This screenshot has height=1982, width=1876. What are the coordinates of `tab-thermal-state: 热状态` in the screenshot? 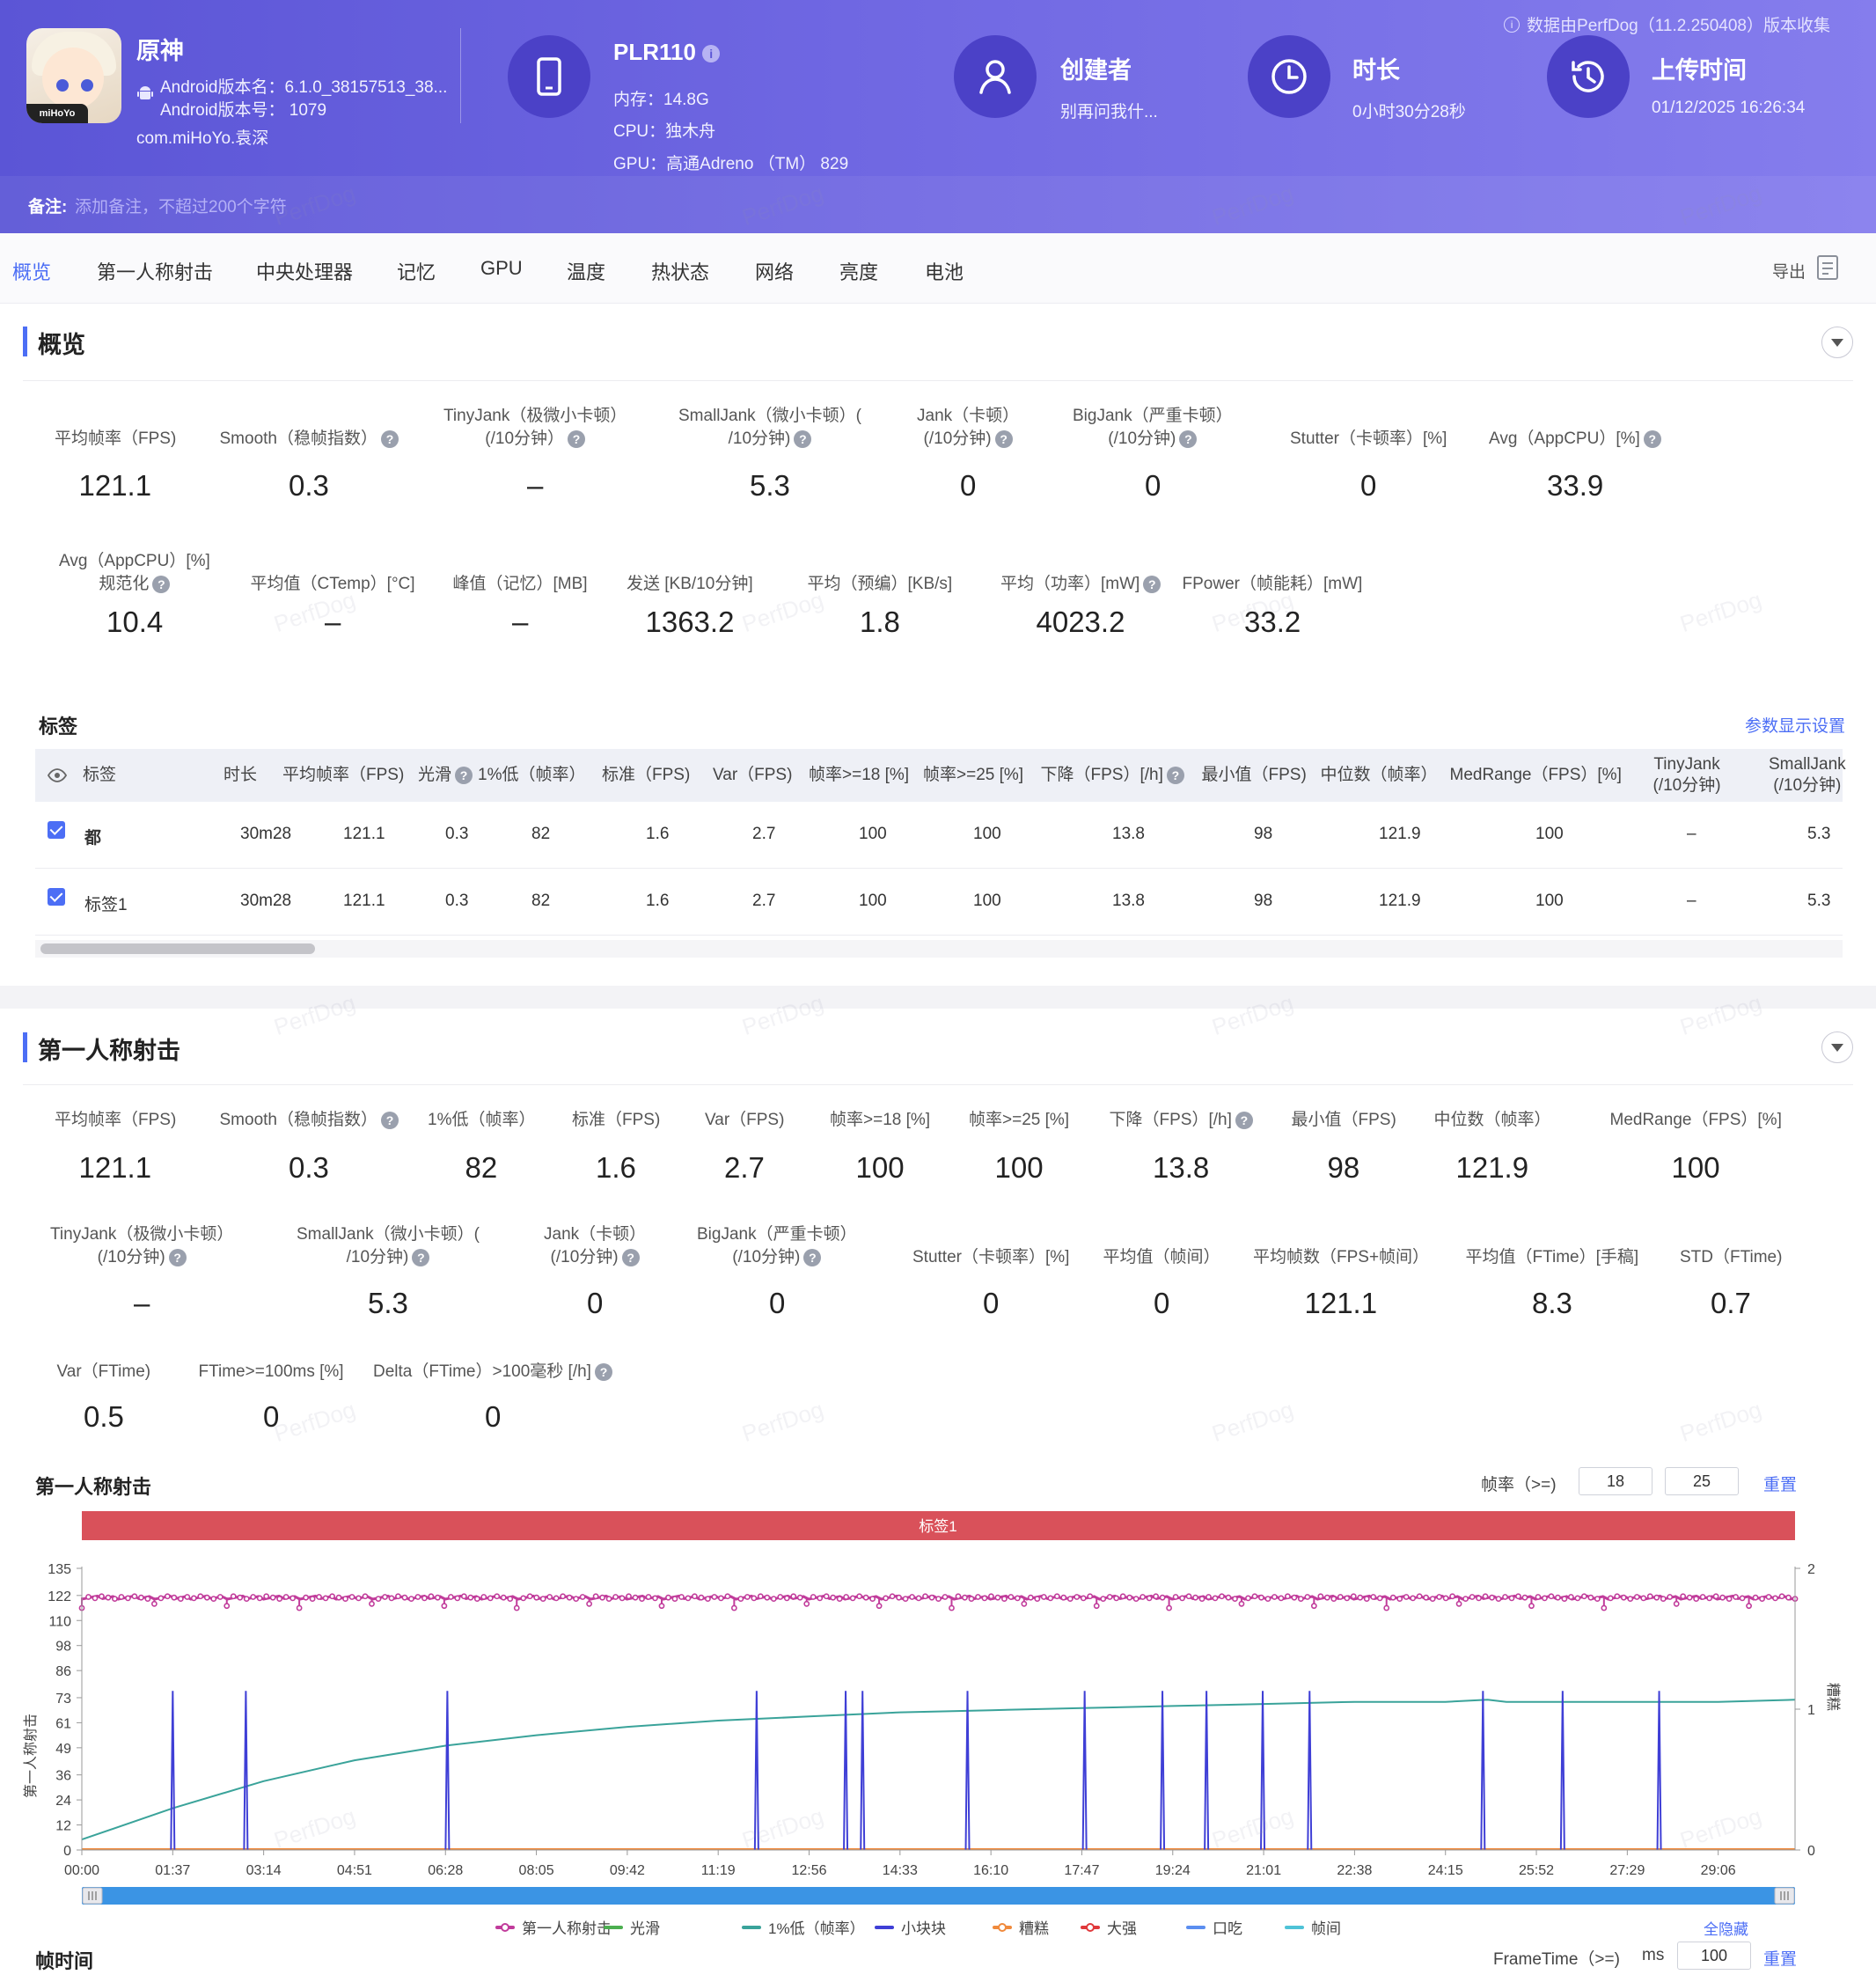 It's located at (680, 272).